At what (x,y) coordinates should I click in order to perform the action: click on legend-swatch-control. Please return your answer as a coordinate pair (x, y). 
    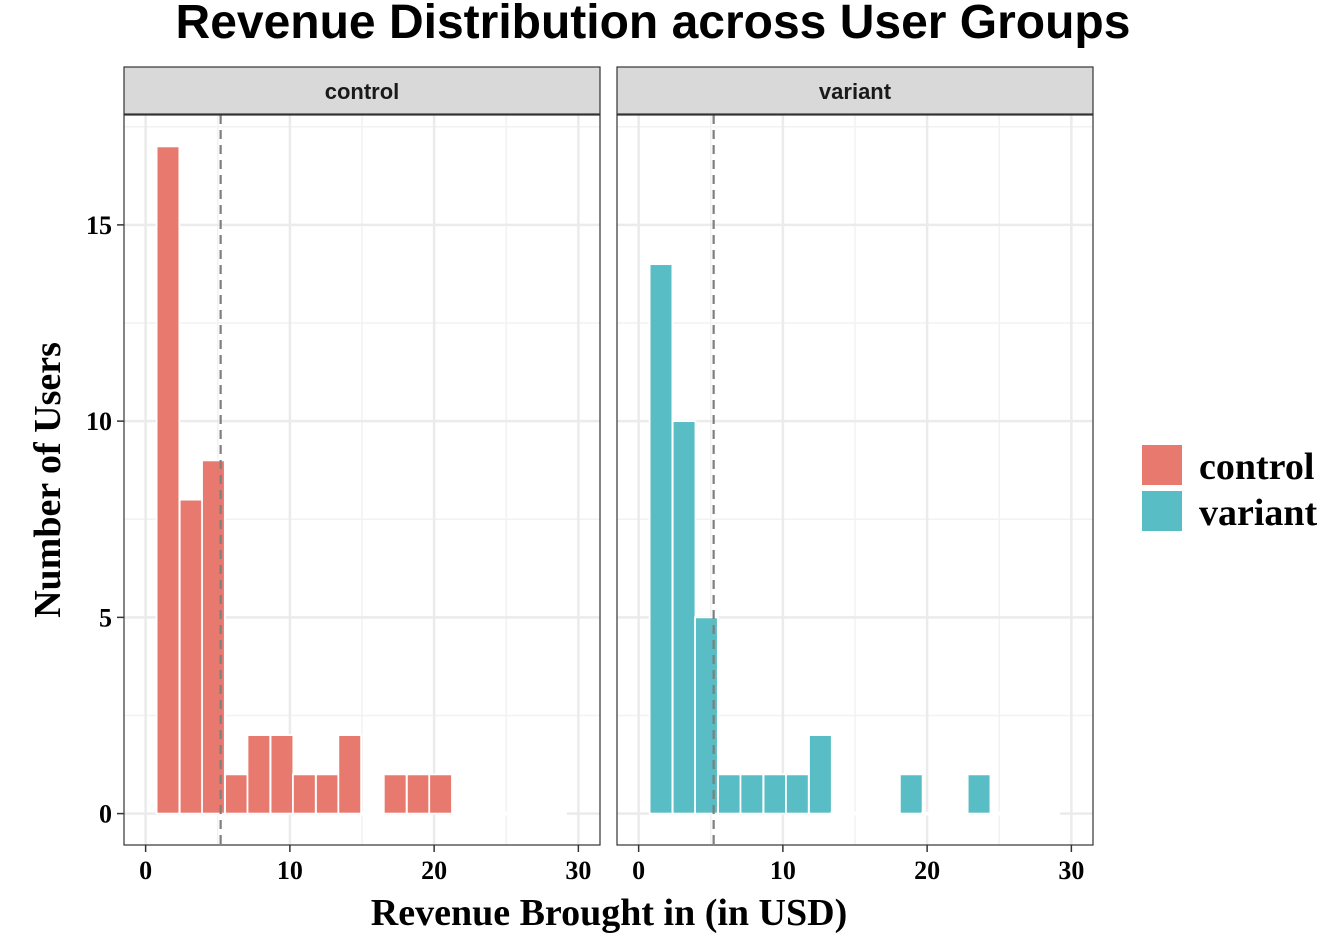
    Looking at the image, I should click on (1162, 465).